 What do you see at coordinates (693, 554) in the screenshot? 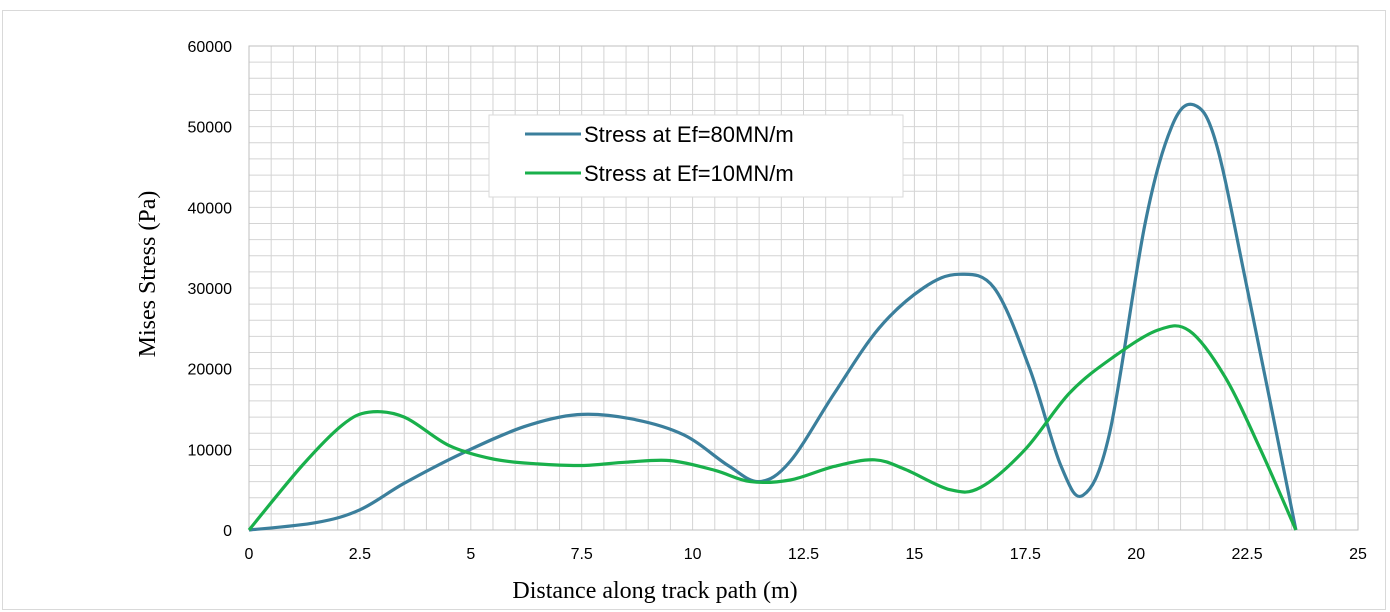
I see `x-tick-label: 10` at bounding box center [693, 554].